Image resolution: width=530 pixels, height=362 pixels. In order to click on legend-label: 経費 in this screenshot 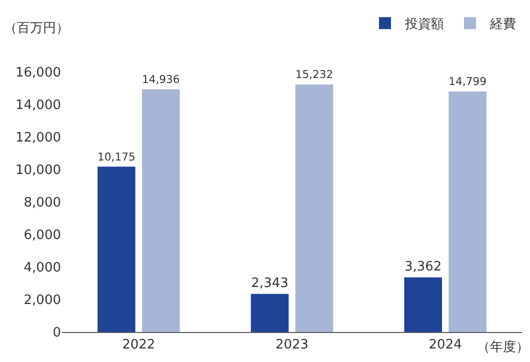, I will do `click(502, 24)`.